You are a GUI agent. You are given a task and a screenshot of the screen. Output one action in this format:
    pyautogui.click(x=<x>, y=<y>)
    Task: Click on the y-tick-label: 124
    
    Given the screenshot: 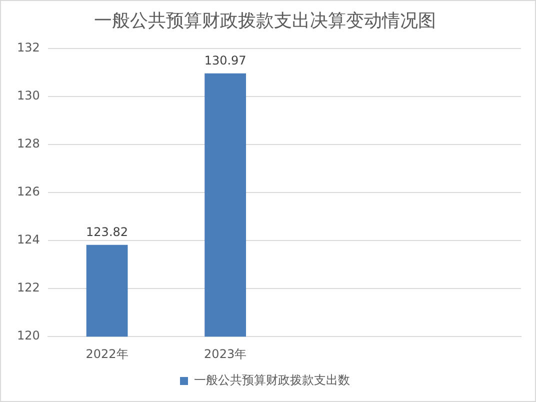 What is the action you would take?
    pyautogui.click(x=28, y=239)
    